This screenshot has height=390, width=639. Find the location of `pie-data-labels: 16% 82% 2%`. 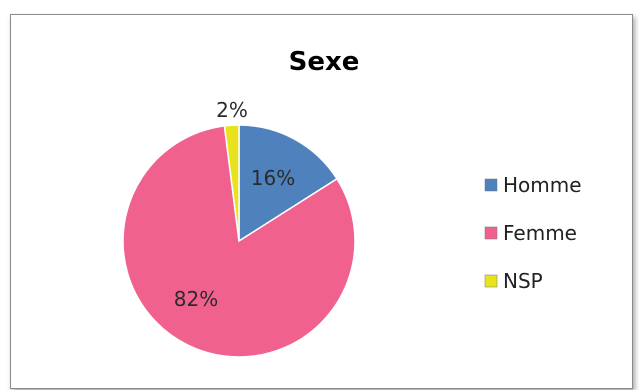

pie-data-labels: 16% 82% 2% is located at coordinates (234, 204).